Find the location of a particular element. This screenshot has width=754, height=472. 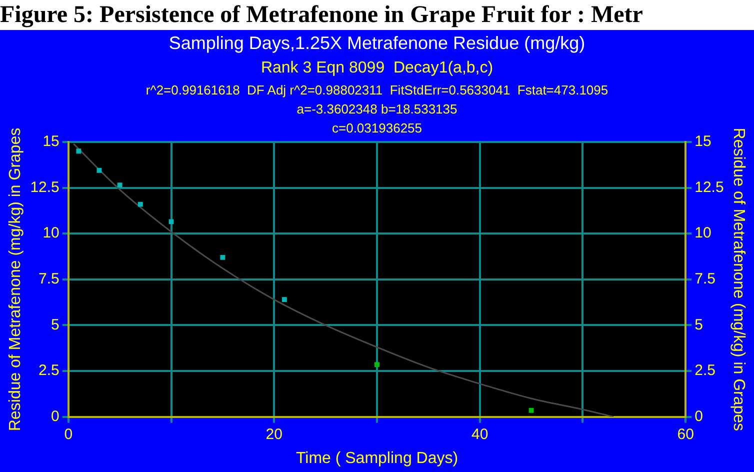

y2-tick-label: 15 is located at coordinates (703, 141).